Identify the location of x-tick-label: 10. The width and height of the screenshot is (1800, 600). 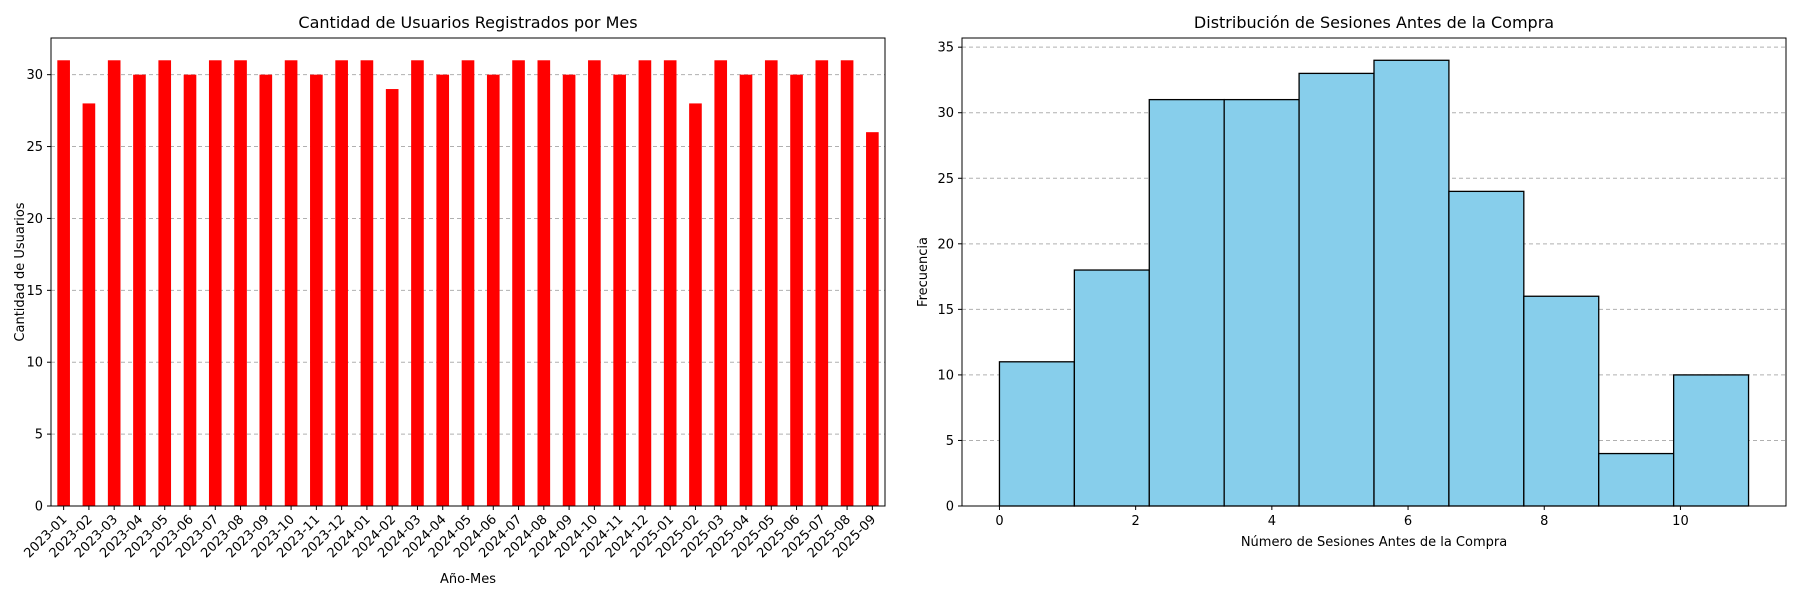
(1680, 521).